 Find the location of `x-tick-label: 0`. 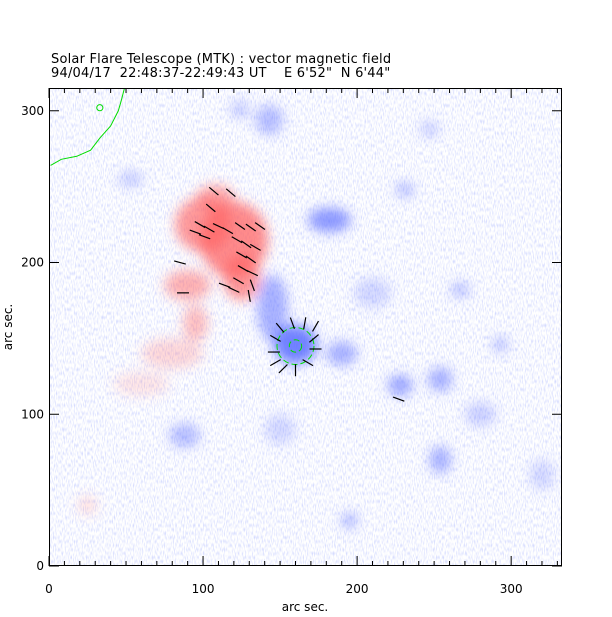

x-tick-label: 0 is located at coordinates (49, 589).